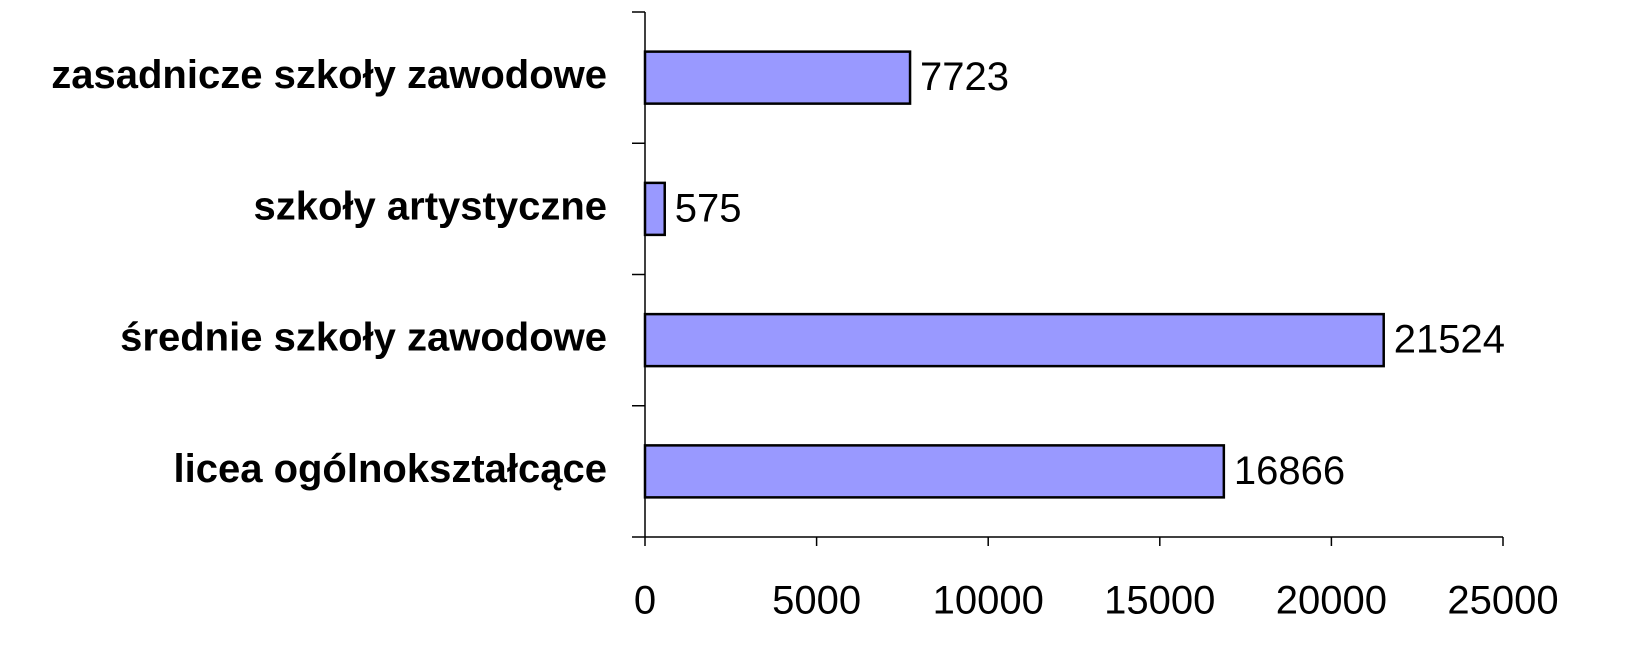 This screenshot has width=1630, height=646. Describe the element at coordinates (645, 601) in the screenshot. I see `x-tick-label: 0` at that location.